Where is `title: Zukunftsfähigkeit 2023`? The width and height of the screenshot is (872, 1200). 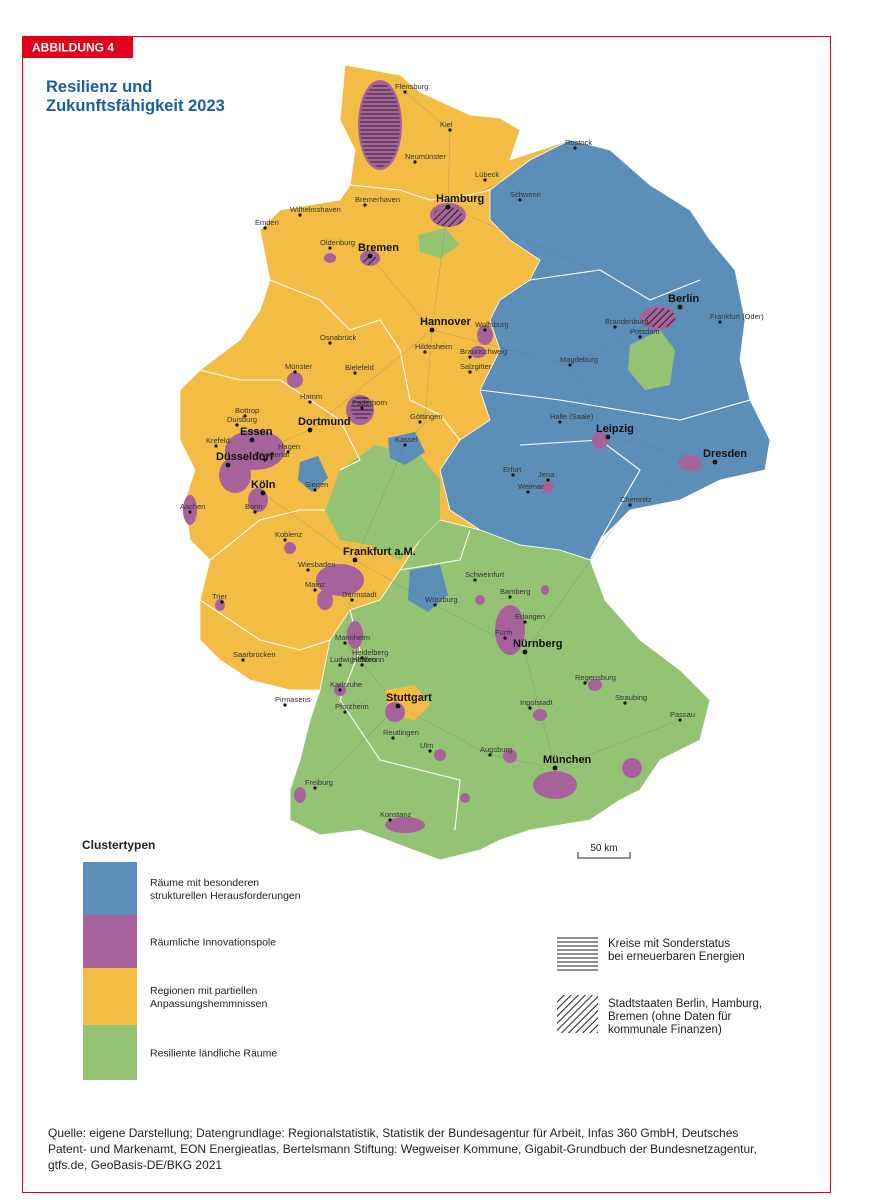 title: Zukunftsfähigkeit 2023 is located at coordinates (135, 106).